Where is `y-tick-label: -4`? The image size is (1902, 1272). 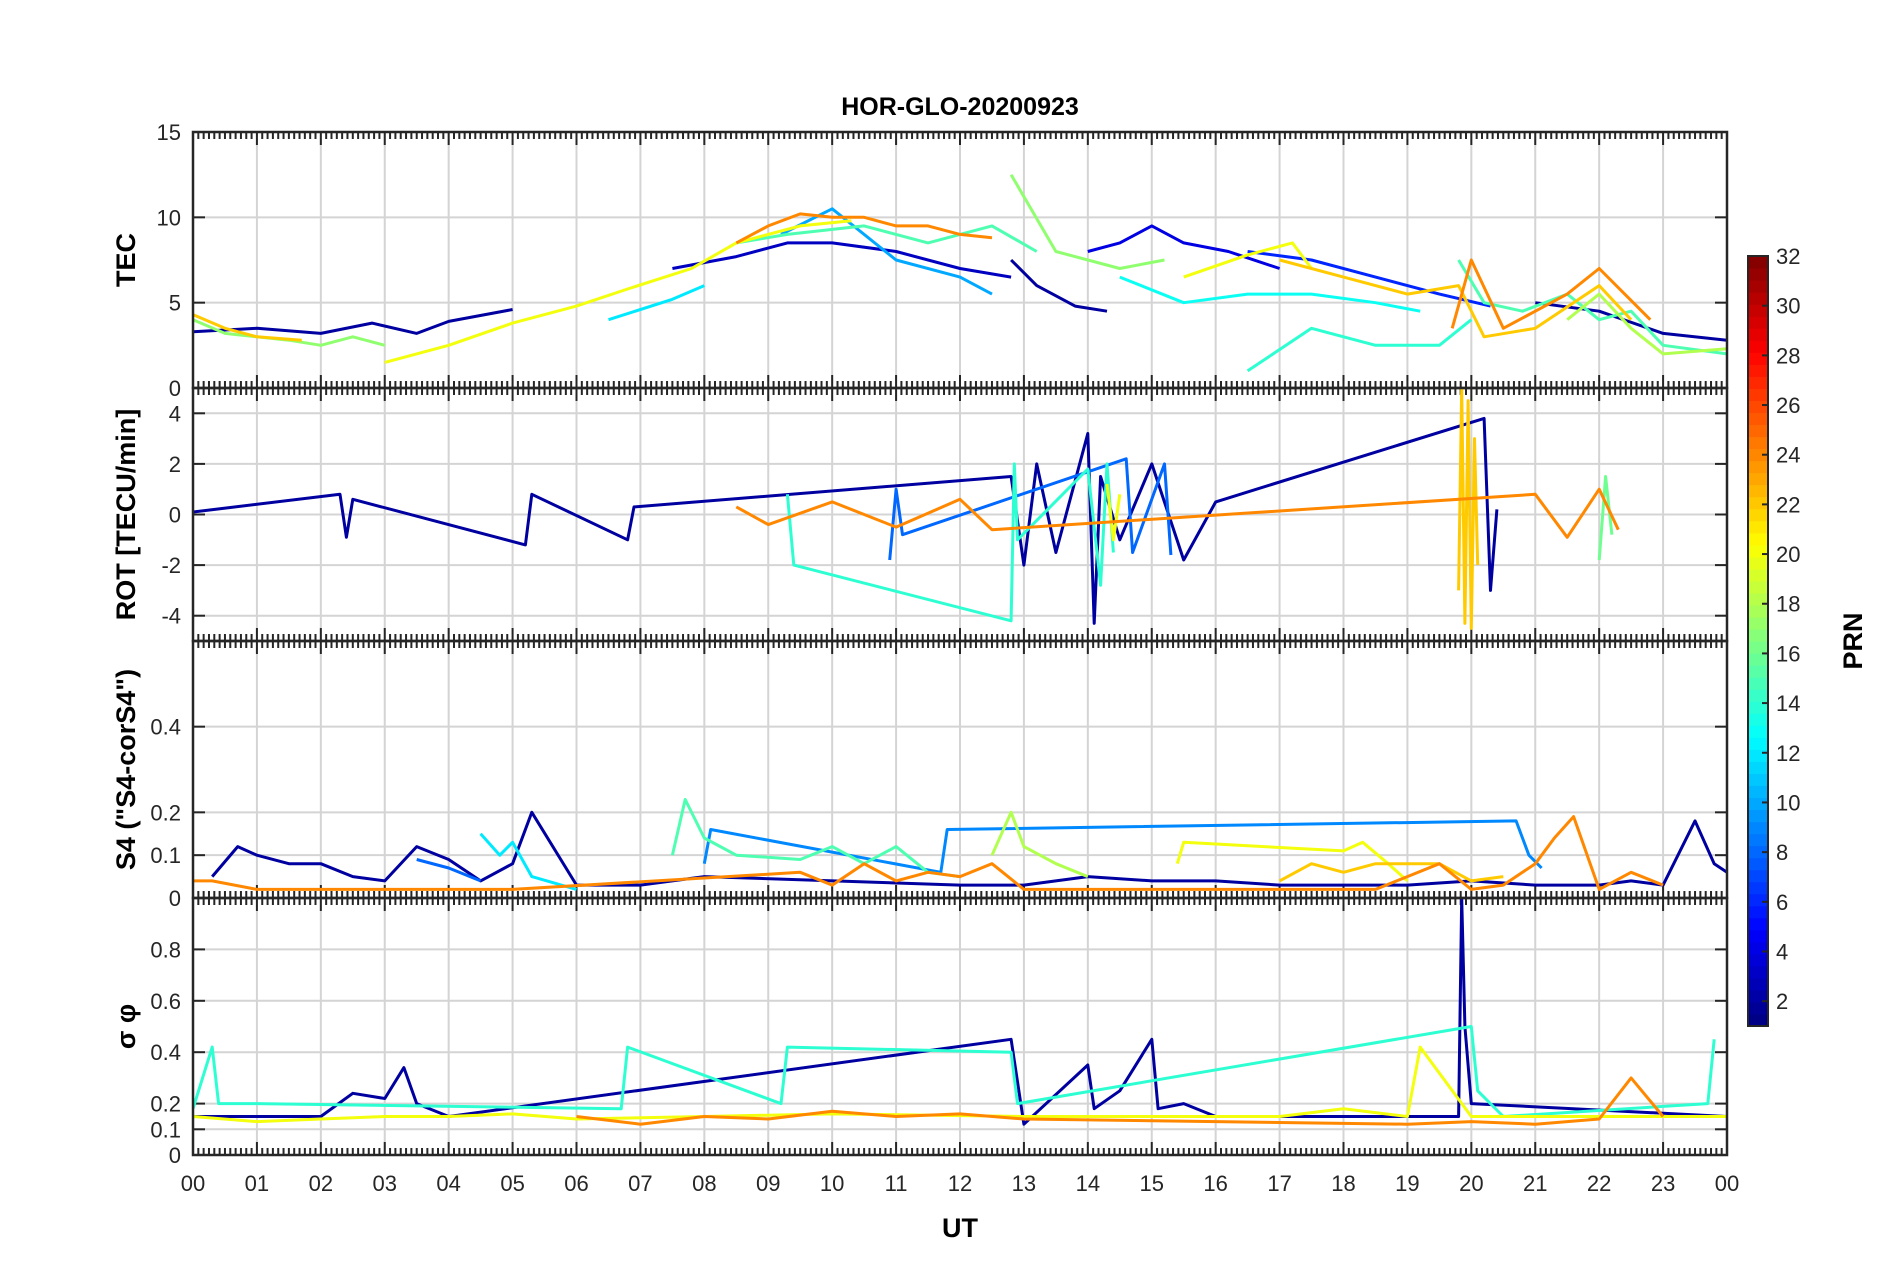
y-tick-label: -4 is located at coordinates (171, 616).